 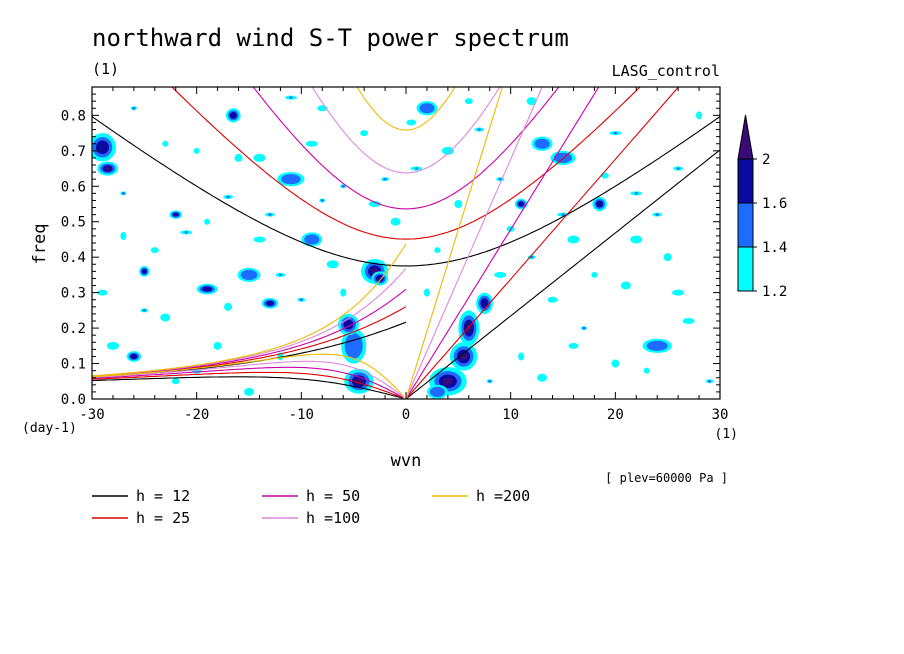 I want to click on colorbar: 1.2 1.4 1.6 2, so click(x=762, y=207).